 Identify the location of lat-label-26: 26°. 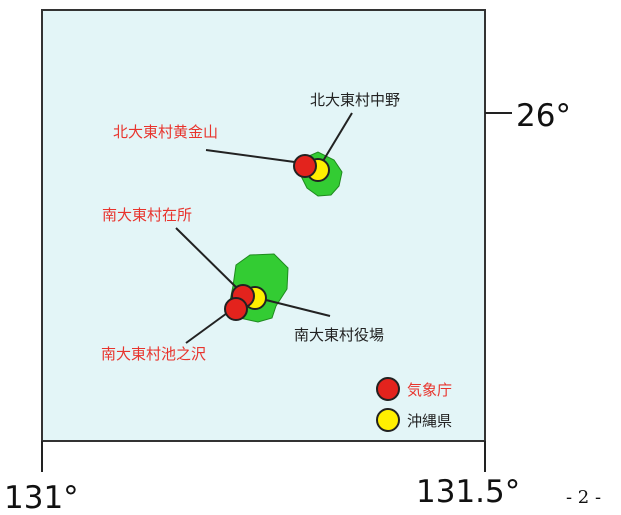
(543, 116).